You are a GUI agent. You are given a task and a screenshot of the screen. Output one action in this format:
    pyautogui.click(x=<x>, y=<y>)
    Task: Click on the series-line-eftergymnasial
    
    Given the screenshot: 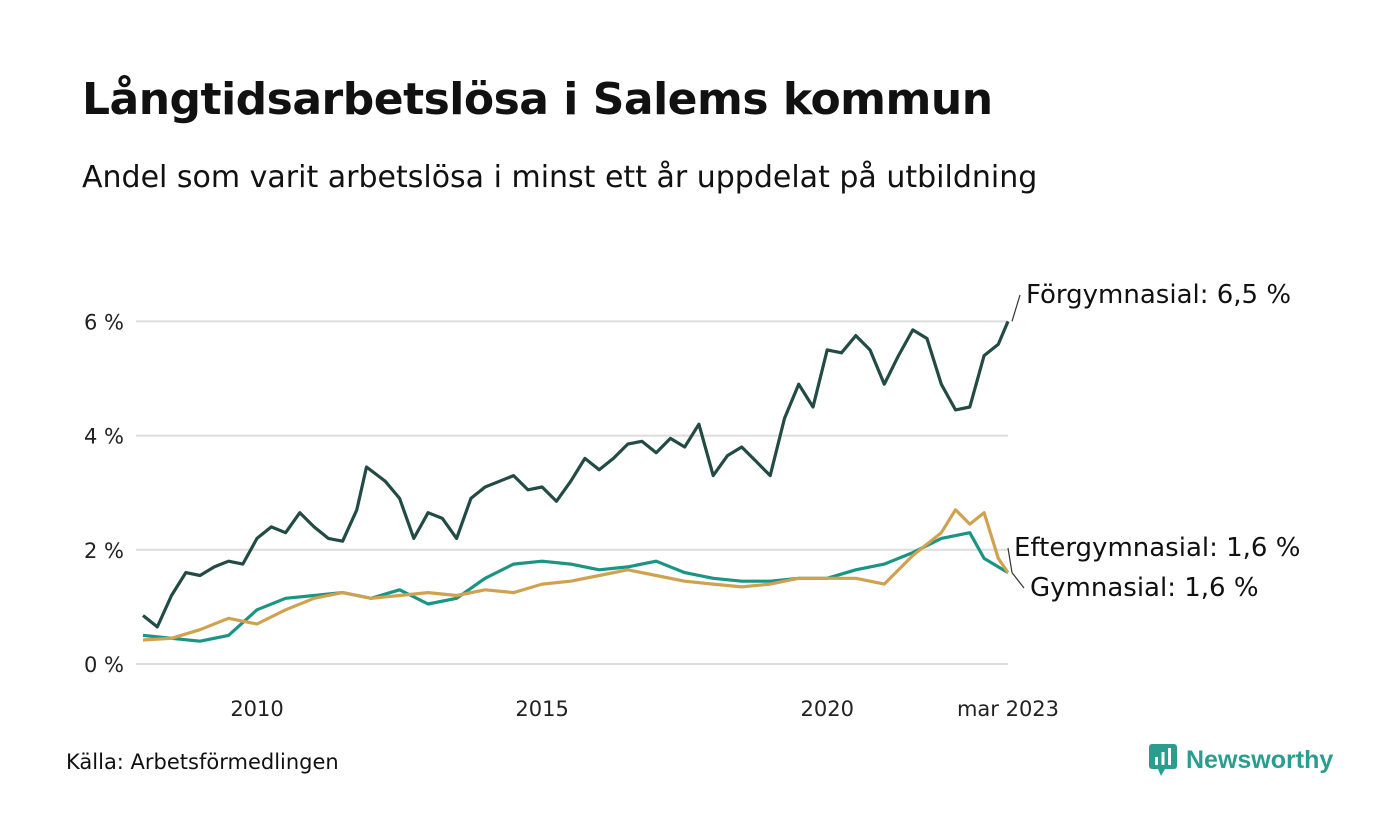 What is the action you would take?
    pyautogui.click(x=575, y=587)
    